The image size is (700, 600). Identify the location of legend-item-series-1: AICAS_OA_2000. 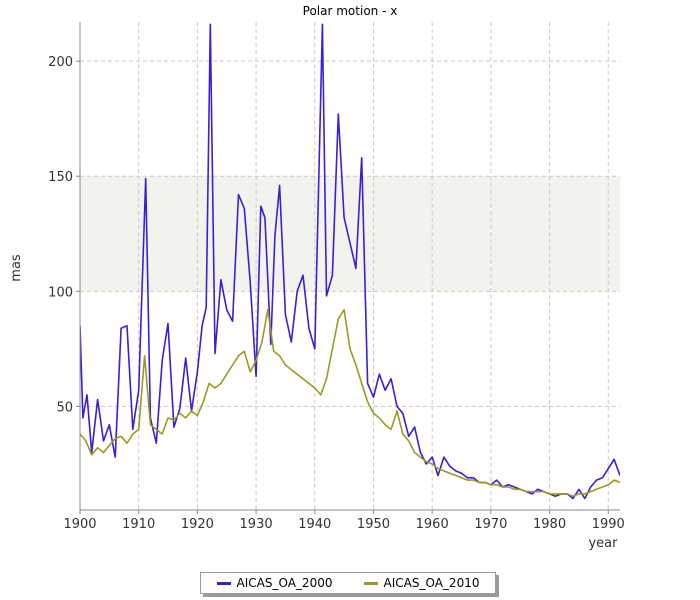
(274, 583).